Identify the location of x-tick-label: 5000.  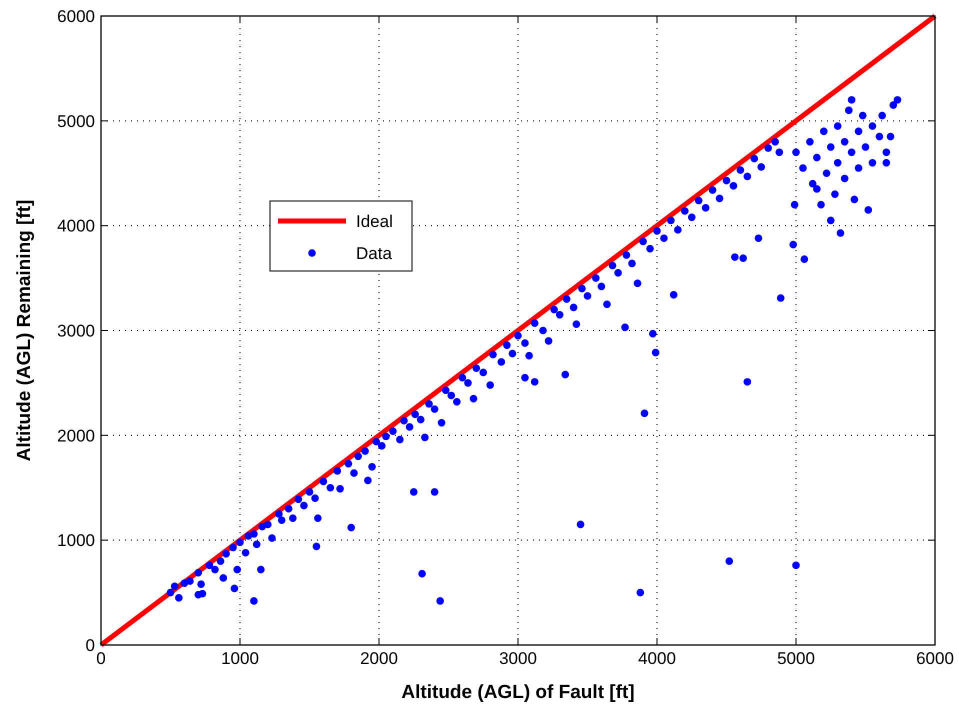
(796, 658).